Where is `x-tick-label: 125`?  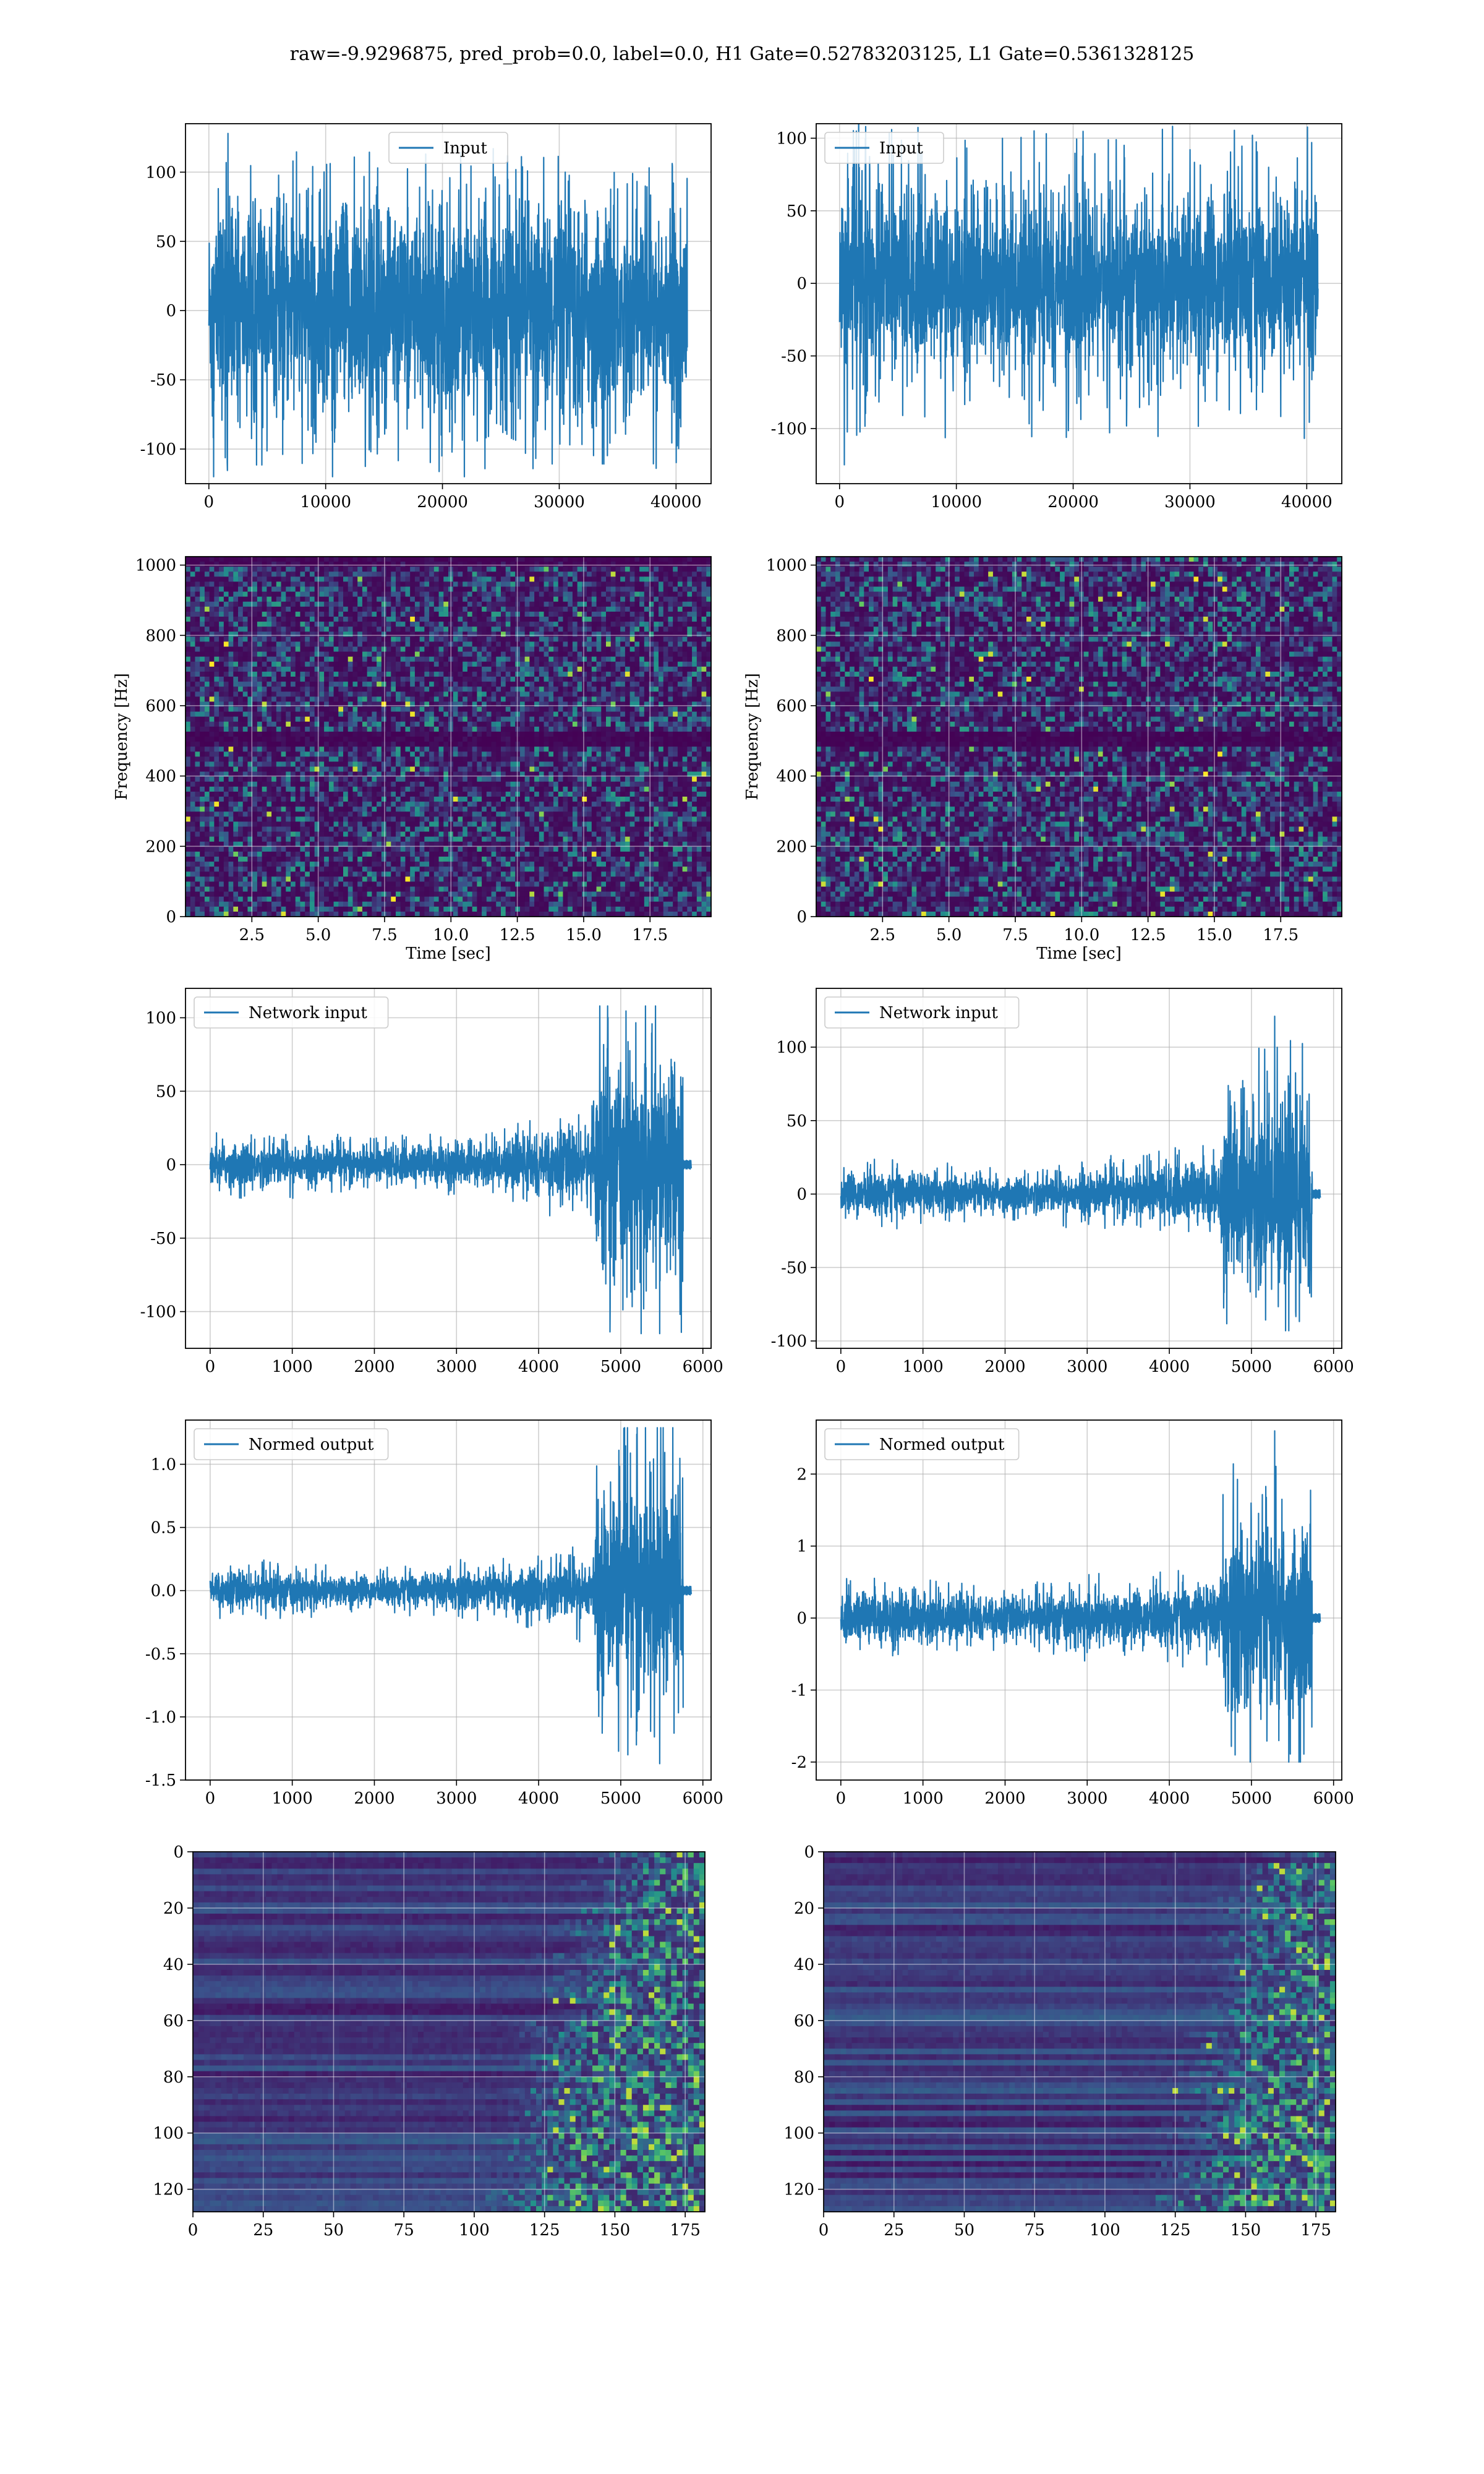
x-tick-label: 125 is located at coordinates (1175, 2230).